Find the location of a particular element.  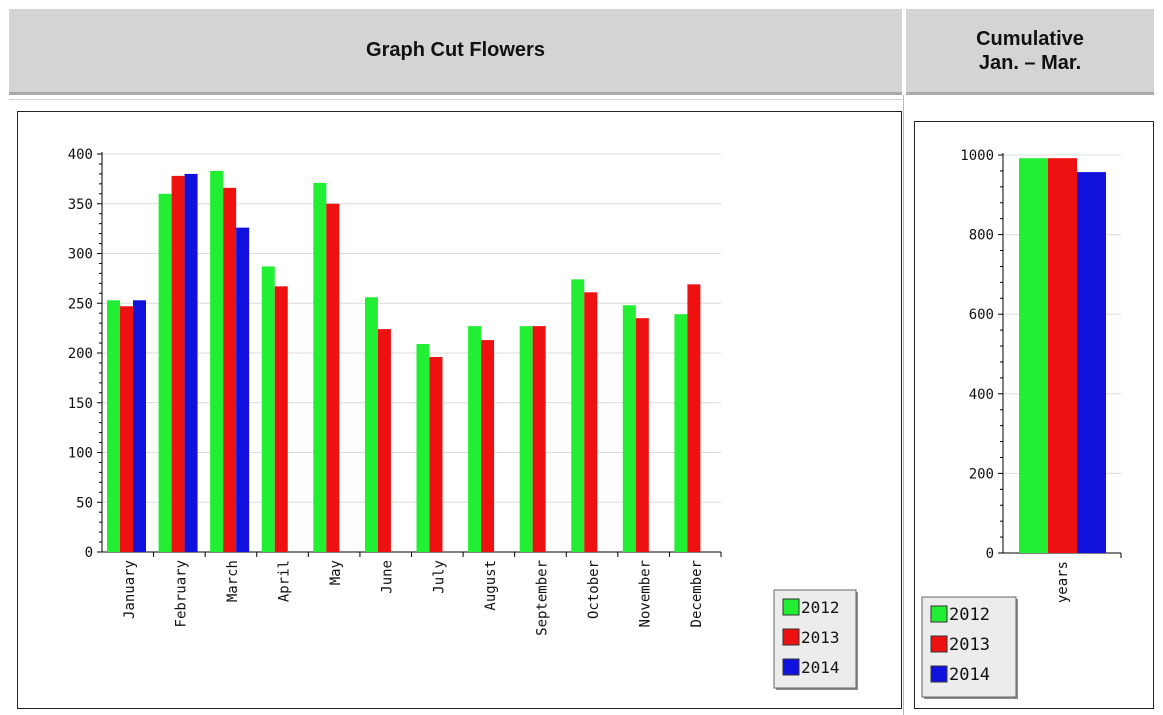

bar-2013-december is located at coordinates (694, 418).